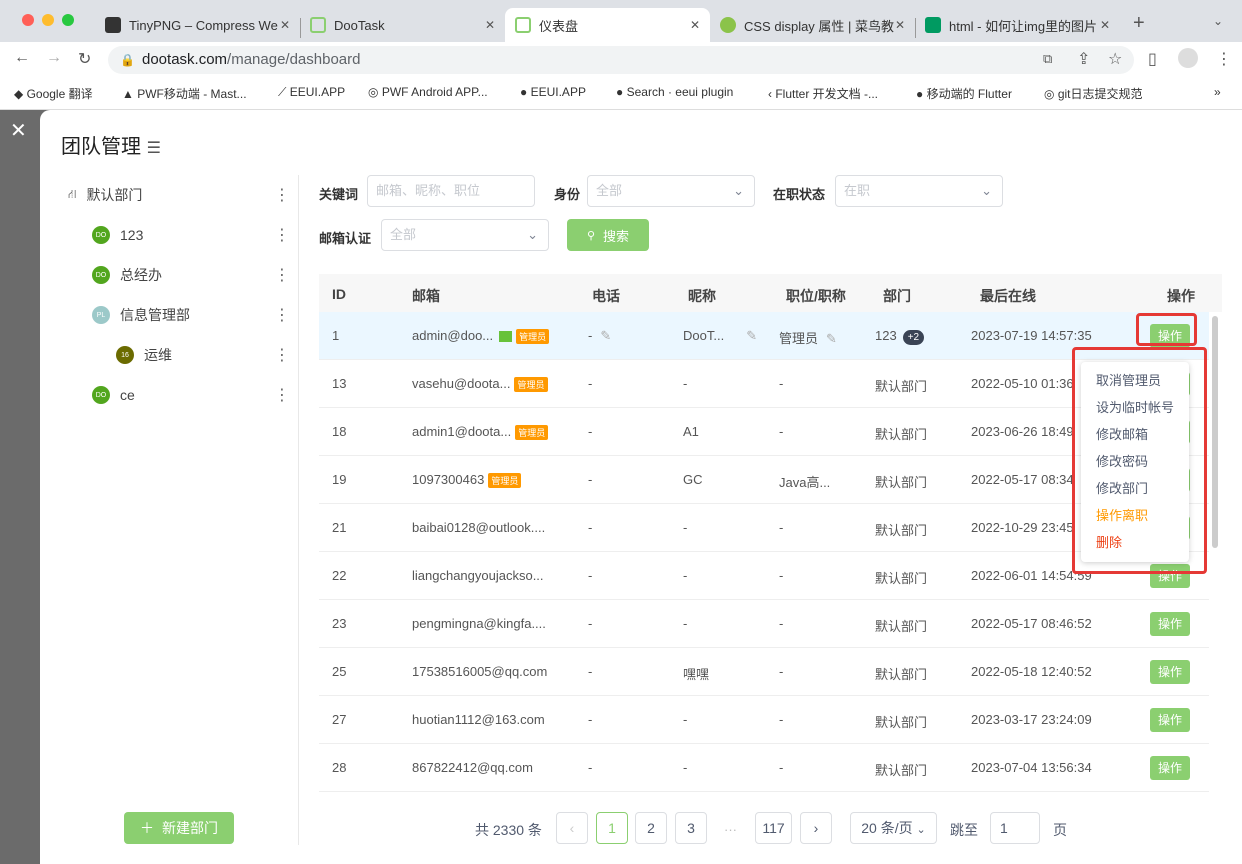  Describe the element at coordinates (141, 275) in the screenshot. I see `department-name: 总经办` at that location.